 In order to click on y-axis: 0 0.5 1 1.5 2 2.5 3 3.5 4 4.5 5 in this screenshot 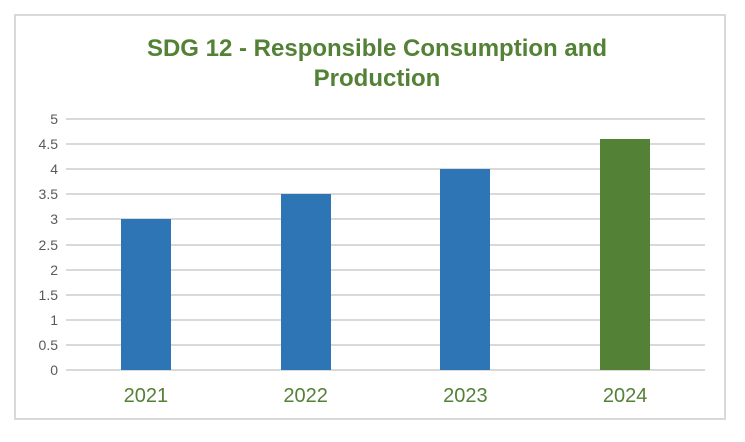, I will do `click(37, 244)`.